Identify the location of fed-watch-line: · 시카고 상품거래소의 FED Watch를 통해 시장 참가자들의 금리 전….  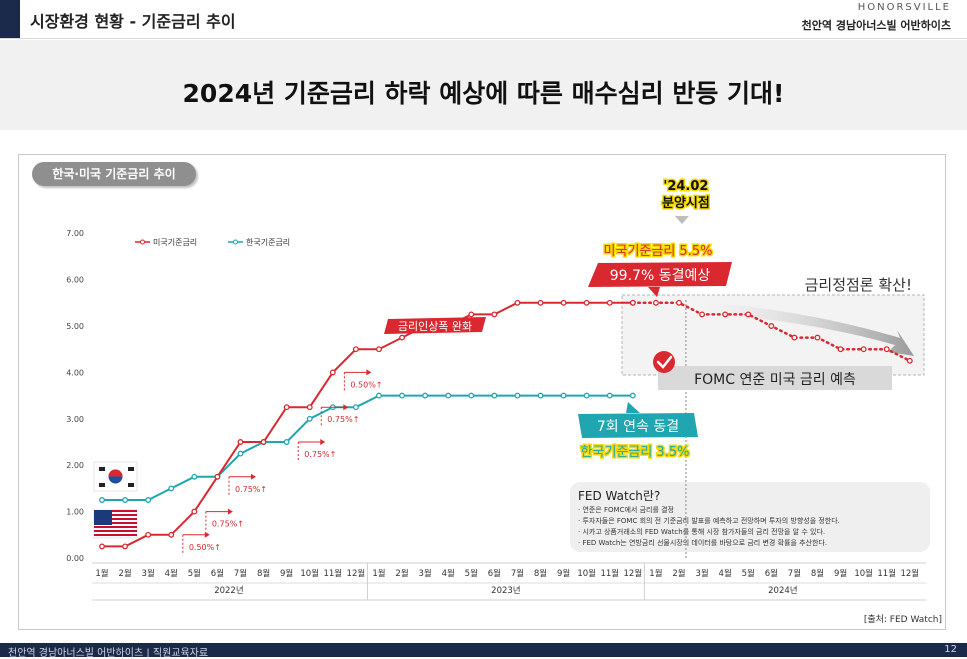
(702, 532).